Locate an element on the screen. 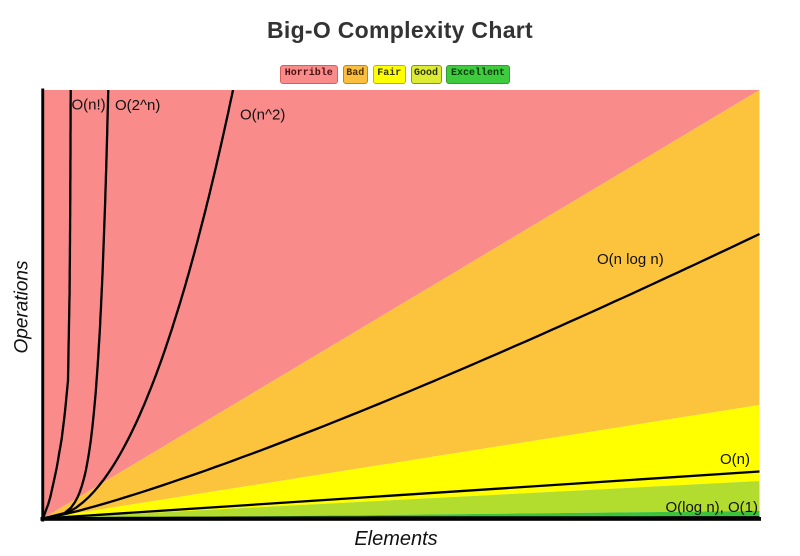 The width and height of the screenshot is (800, 556). svg-text: Operations is located at coordinates (22, 306).